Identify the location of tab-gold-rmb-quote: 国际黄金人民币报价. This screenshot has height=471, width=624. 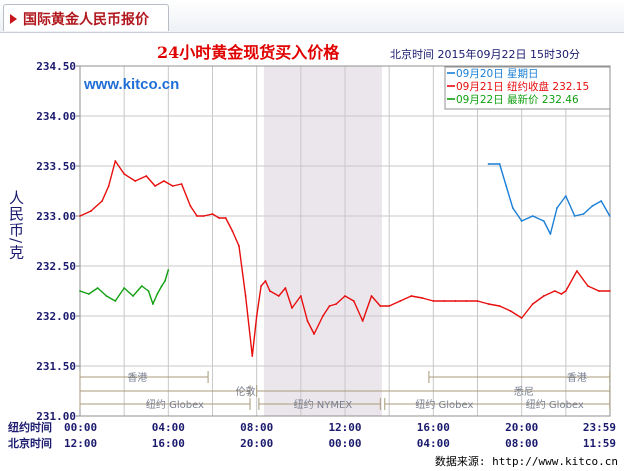
(86, 17).